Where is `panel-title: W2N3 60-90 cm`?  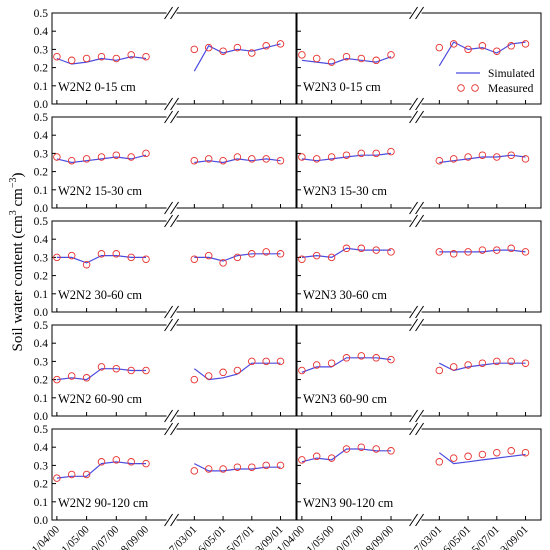
panel-title: W2N3 60-90 cm is located at coordinates (345, 399).